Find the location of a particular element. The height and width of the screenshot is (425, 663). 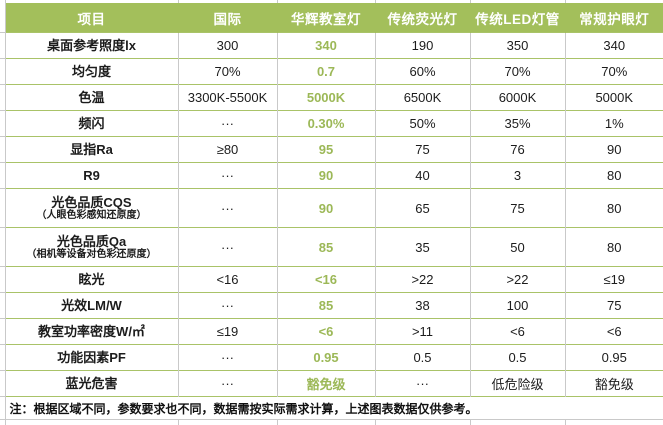

value-cell: 38 is located at coordinates (422, 306).